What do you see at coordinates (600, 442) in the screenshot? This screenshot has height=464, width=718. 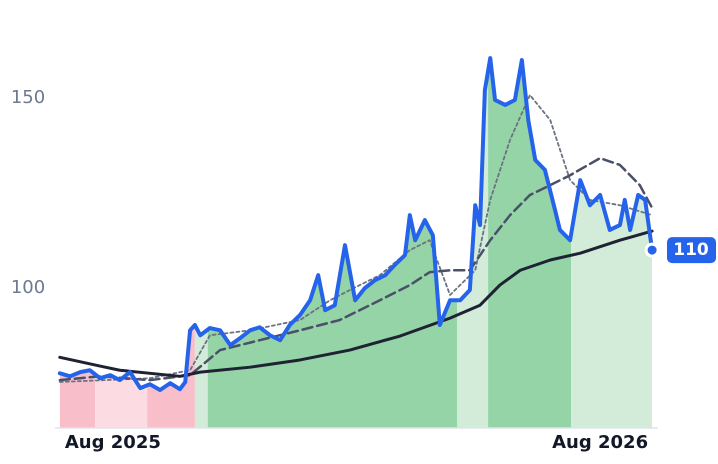 I see `x-tick-label: Aug 2026` at bounding box center [600, 442].